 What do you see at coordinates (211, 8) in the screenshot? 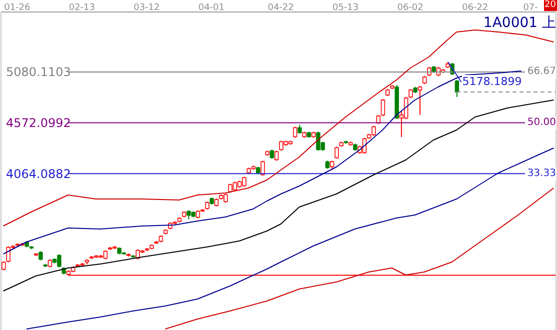
I see `x-tick-label: 04-01` at bounding box center [211, 8].